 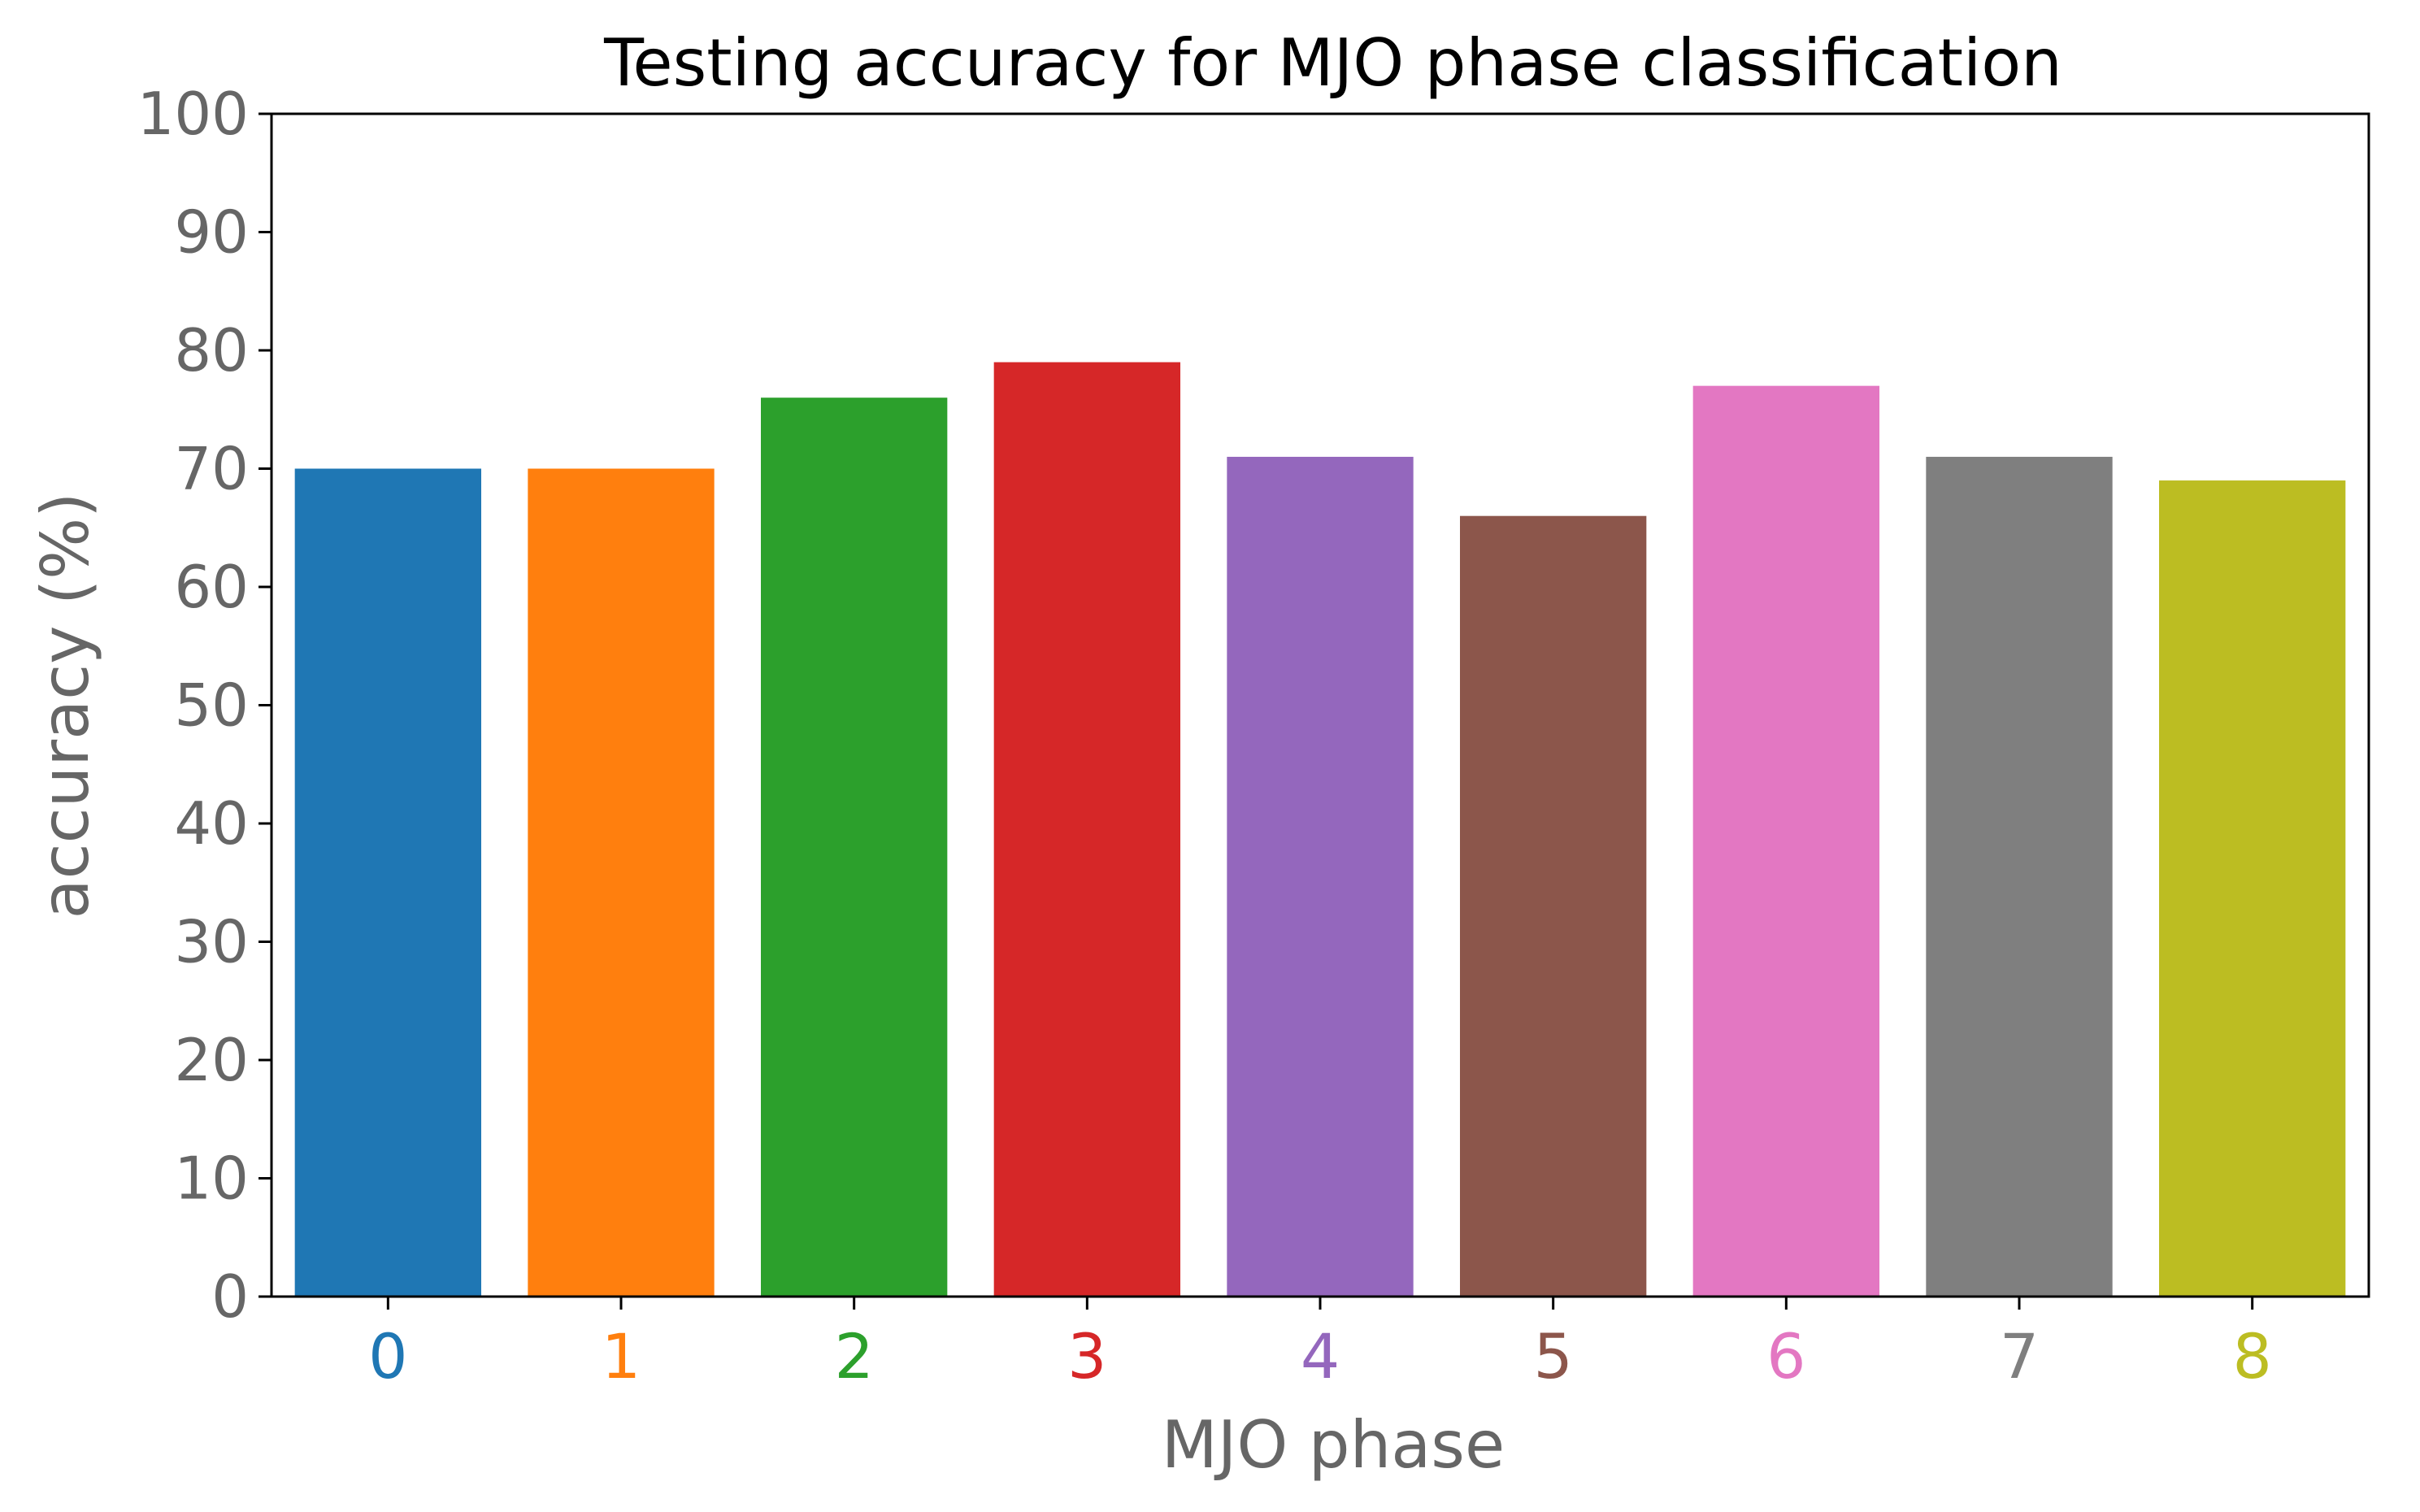 I want to click on y-tick-label-60: 60, so click(x=211, y=587).